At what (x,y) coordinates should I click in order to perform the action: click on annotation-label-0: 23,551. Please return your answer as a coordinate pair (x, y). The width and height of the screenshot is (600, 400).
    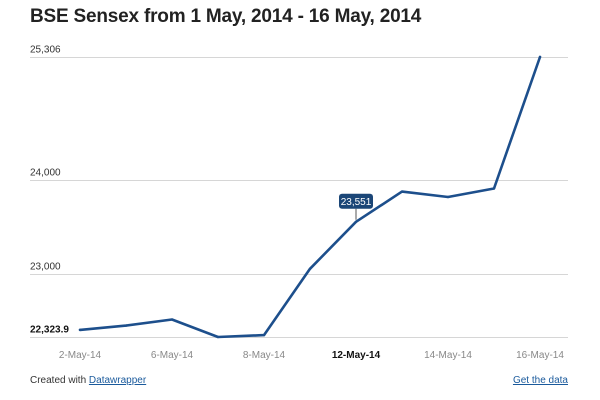
    Looking at the image, I should click on (356, 202).